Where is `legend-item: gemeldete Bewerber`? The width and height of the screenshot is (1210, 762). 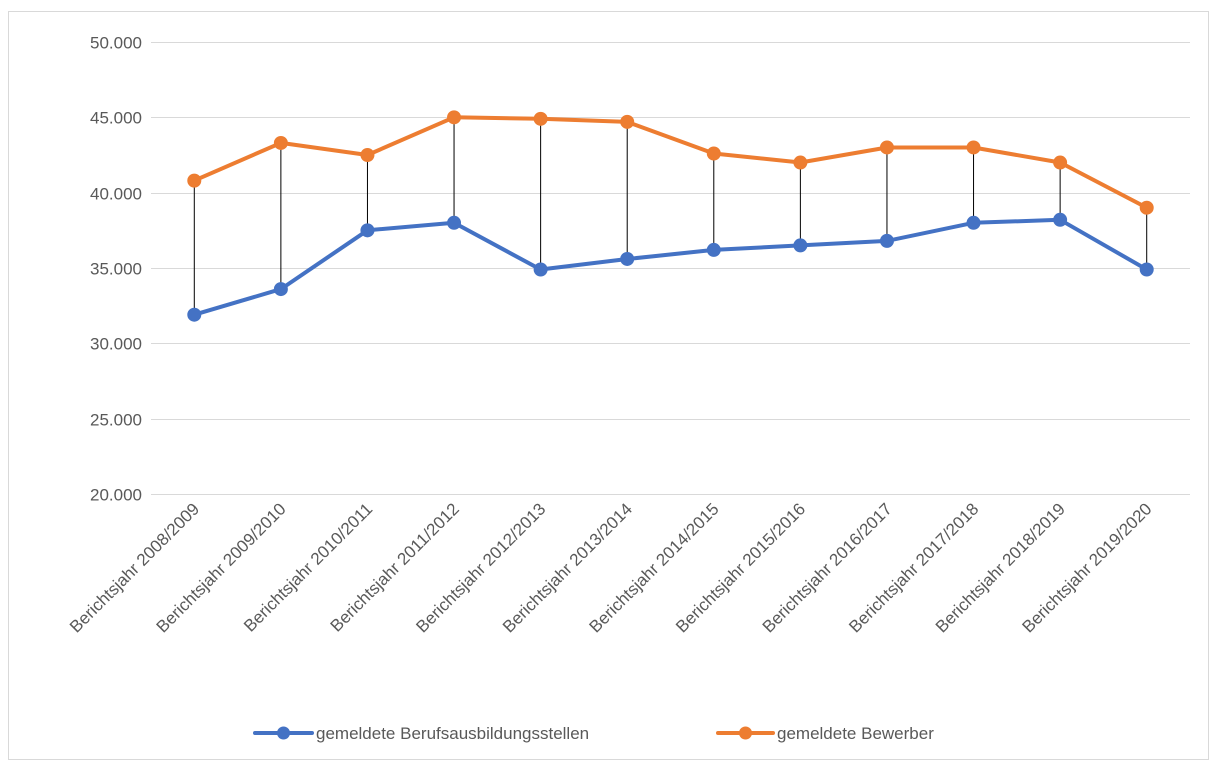 legend-item: gemeldete Bewerber is located at coordinates (825, 733).